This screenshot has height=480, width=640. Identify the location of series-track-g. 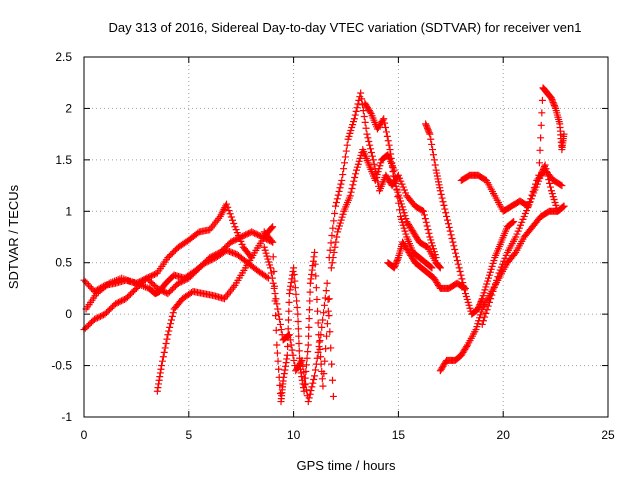
(382, 175).